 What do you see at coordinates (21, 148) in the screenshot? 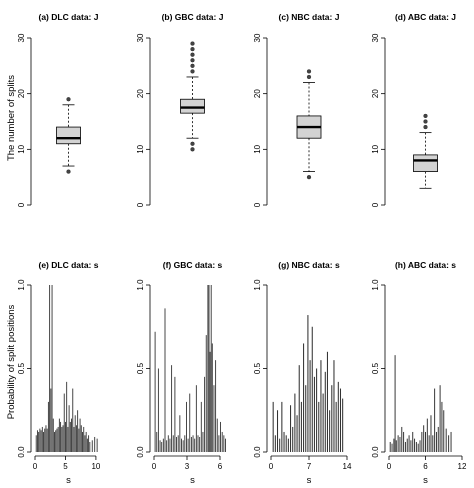
I see `y-tick-label: 10` at bounding box center [21, 148].